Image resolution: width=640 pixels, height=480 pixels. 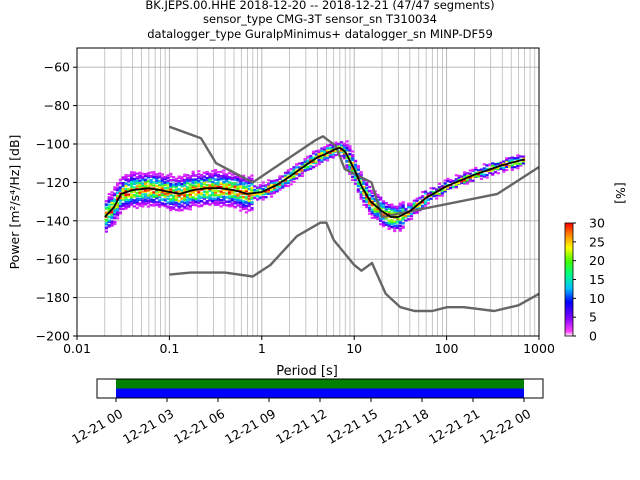 What do you see at coordinates (53, 297) in the screenshot?
I see `y-tick-label: −180` at bounding box center [53, 297].